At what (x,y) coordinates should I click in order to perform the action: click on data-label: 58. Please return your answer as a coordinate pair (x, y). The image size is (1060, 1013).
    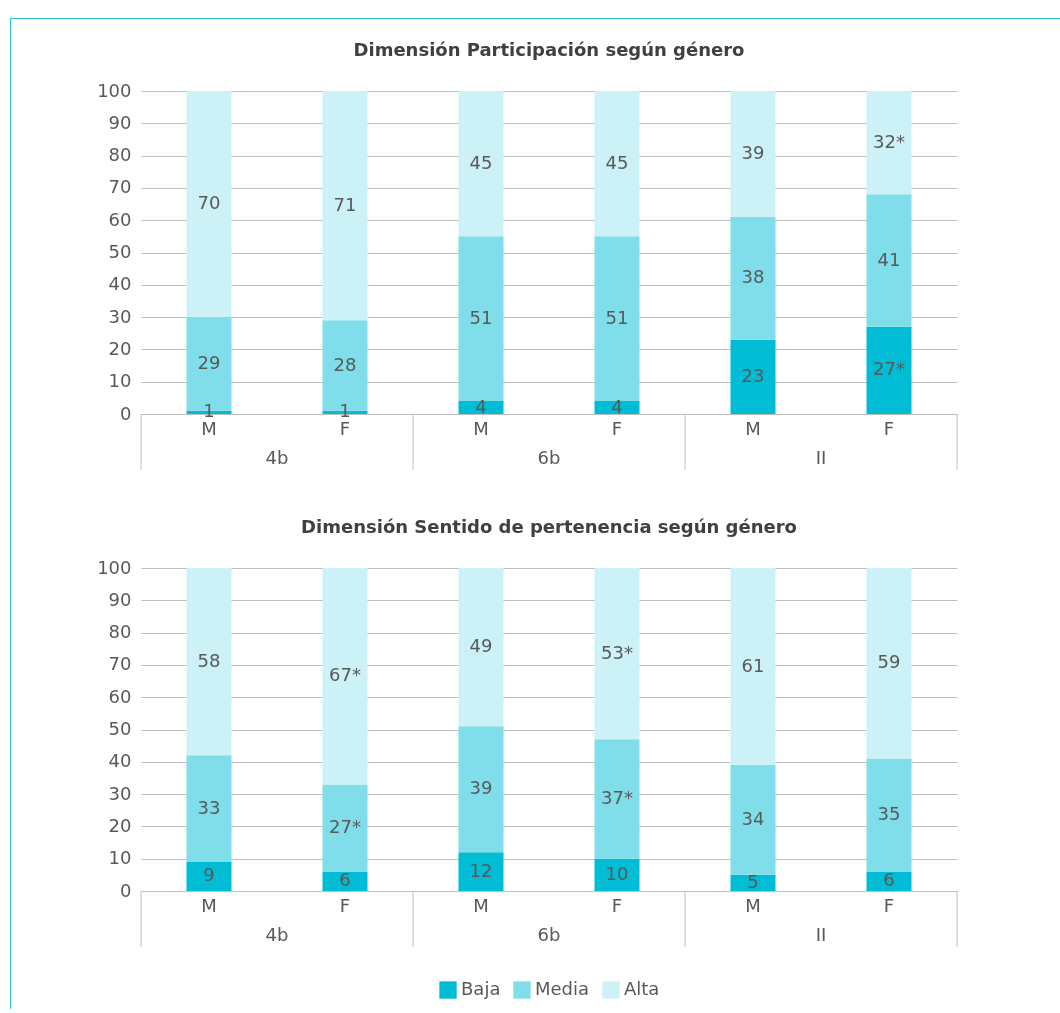
    Looking at the image, I should click on (209, 660).